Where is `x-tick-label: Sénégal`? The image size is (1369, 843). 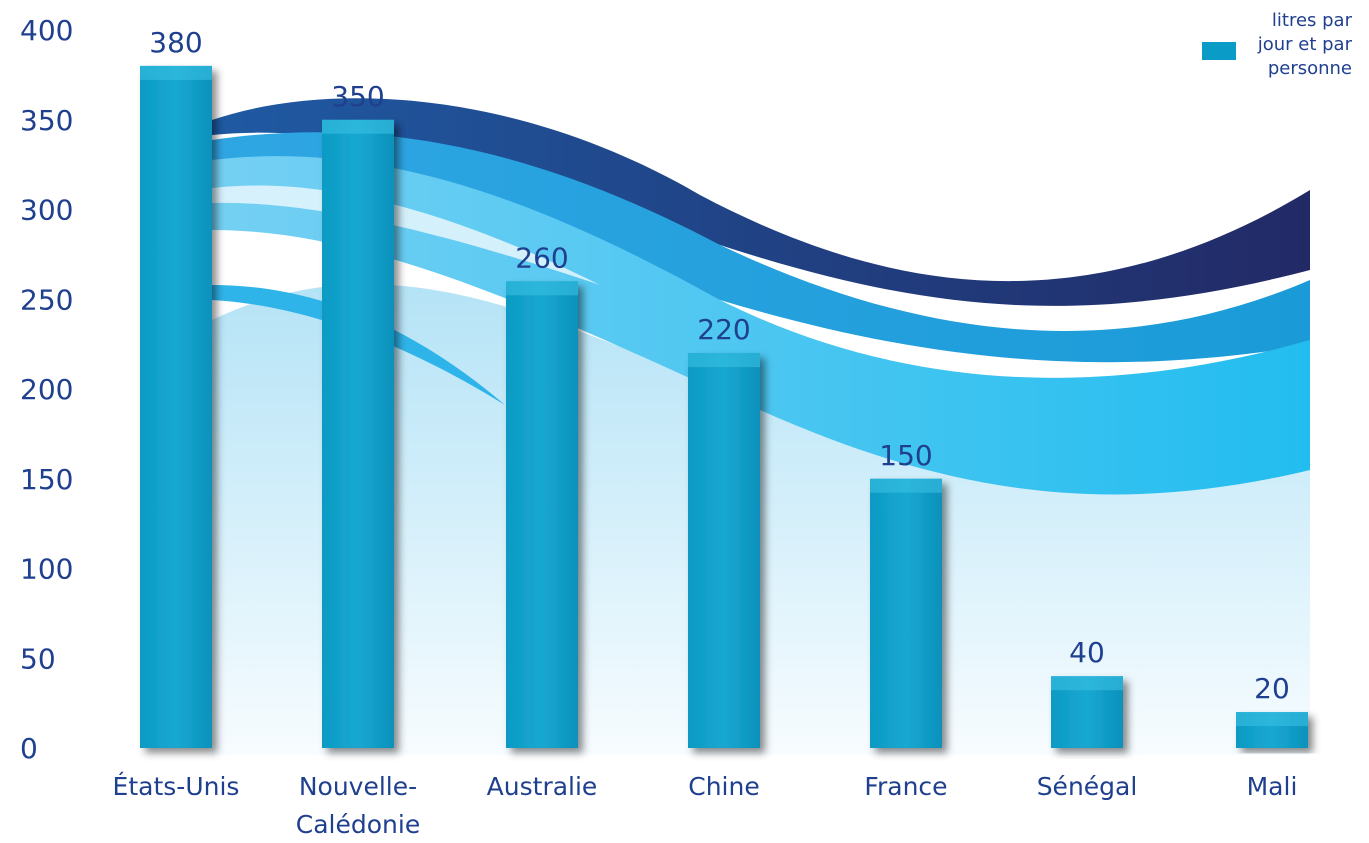 x-tick-label: Sénégal is located at coordinates (1087, 786).